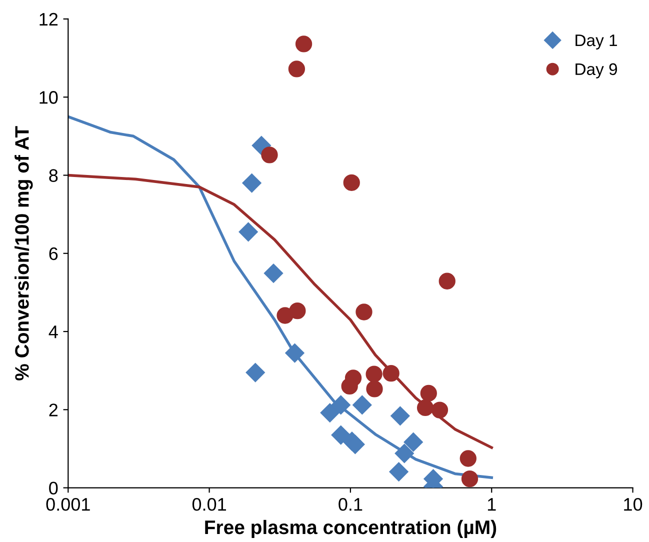 This screenshot has height=542, width=649. What do you see at coordinates (53, 175) in the screenshot?
I see `y-tick-label: 8` at bounding box center [53, 175].